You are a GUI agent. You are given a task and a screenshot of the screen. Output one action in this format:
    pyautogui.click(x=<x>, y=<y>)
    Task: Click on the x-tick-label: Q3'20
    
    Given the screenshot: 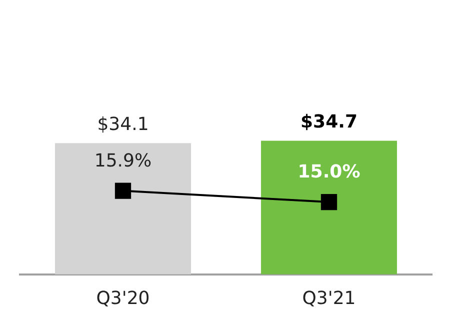 What is the action you would take?
    pyautogui.click(x=123, y=298)
    